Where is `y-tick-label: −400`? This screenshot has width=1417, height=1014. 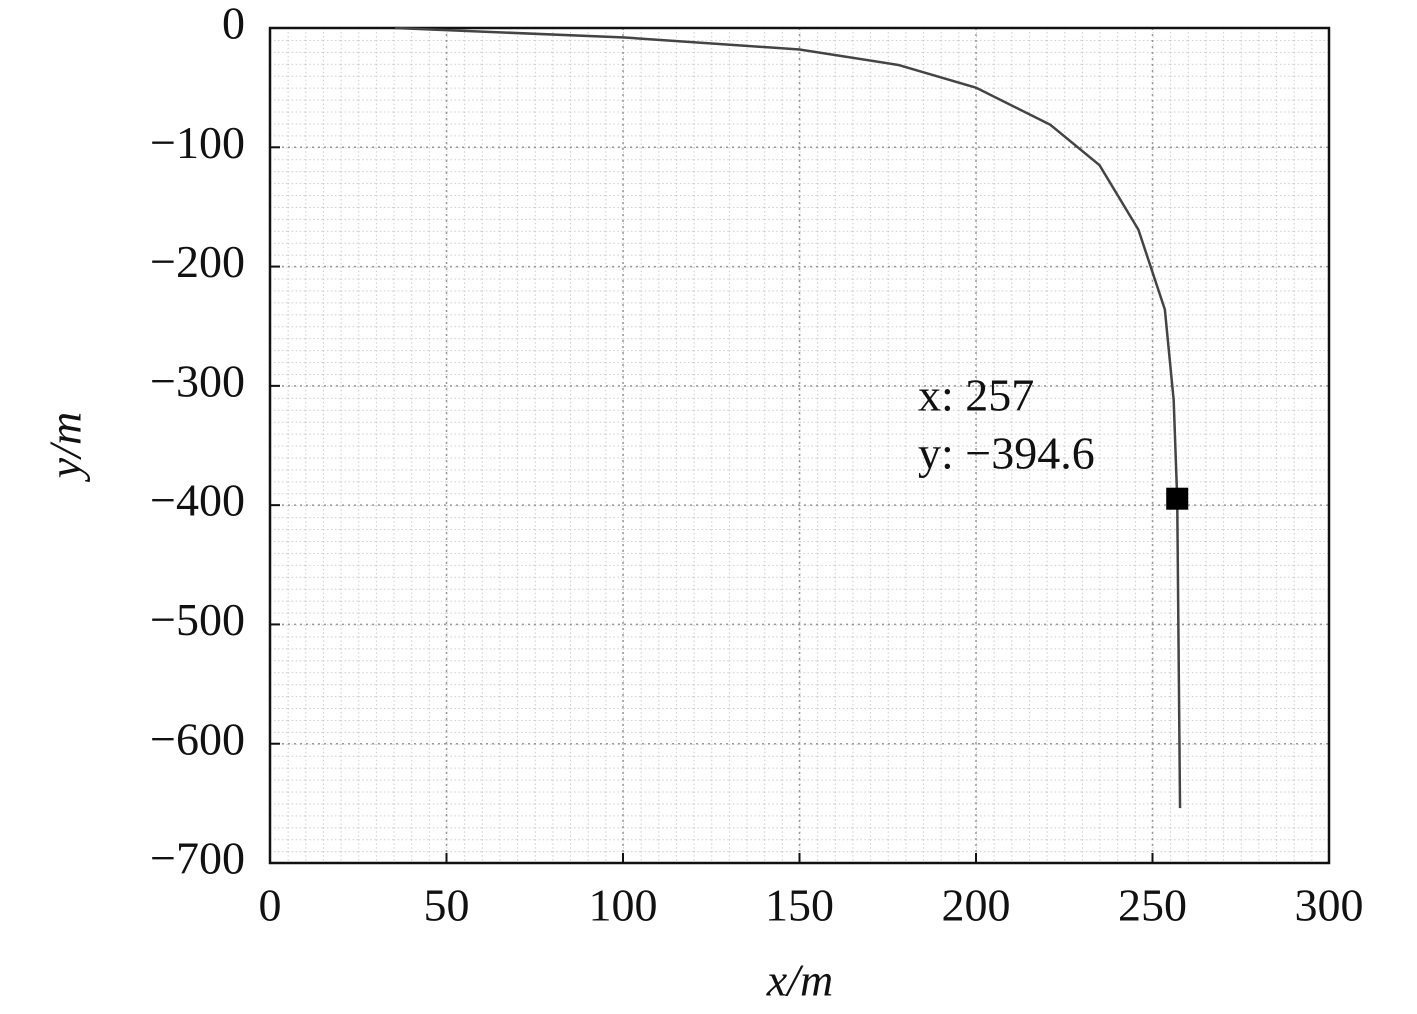 y-tick-label: −400 is located at coordinates (197, 500).